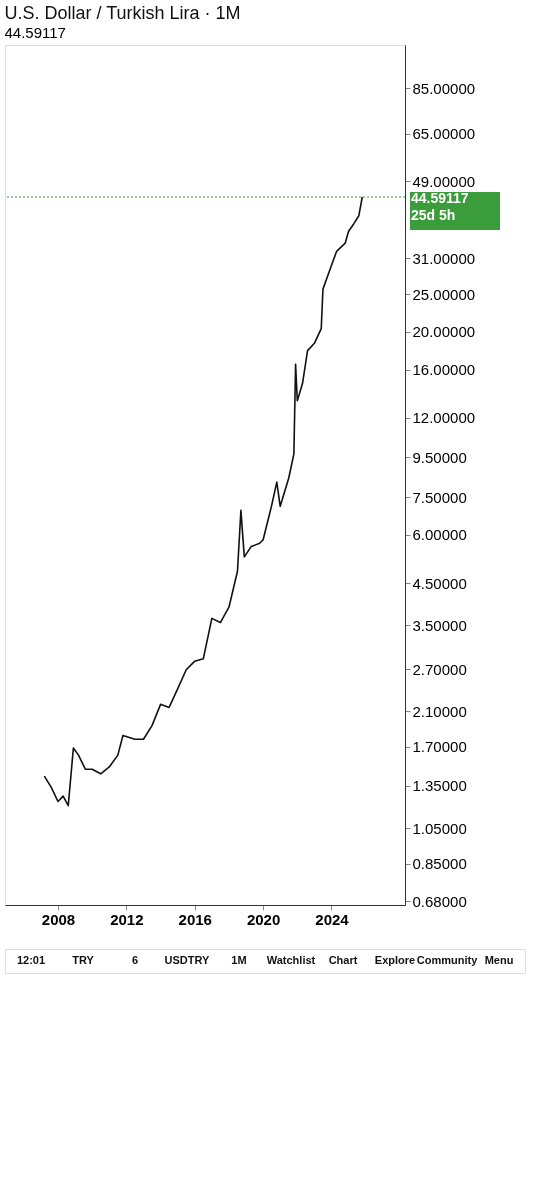  What do you see at coordinates (439, 497) in the screenshot?
I see `y-tick-label: 7.50000` at bounding box center [439, 497].